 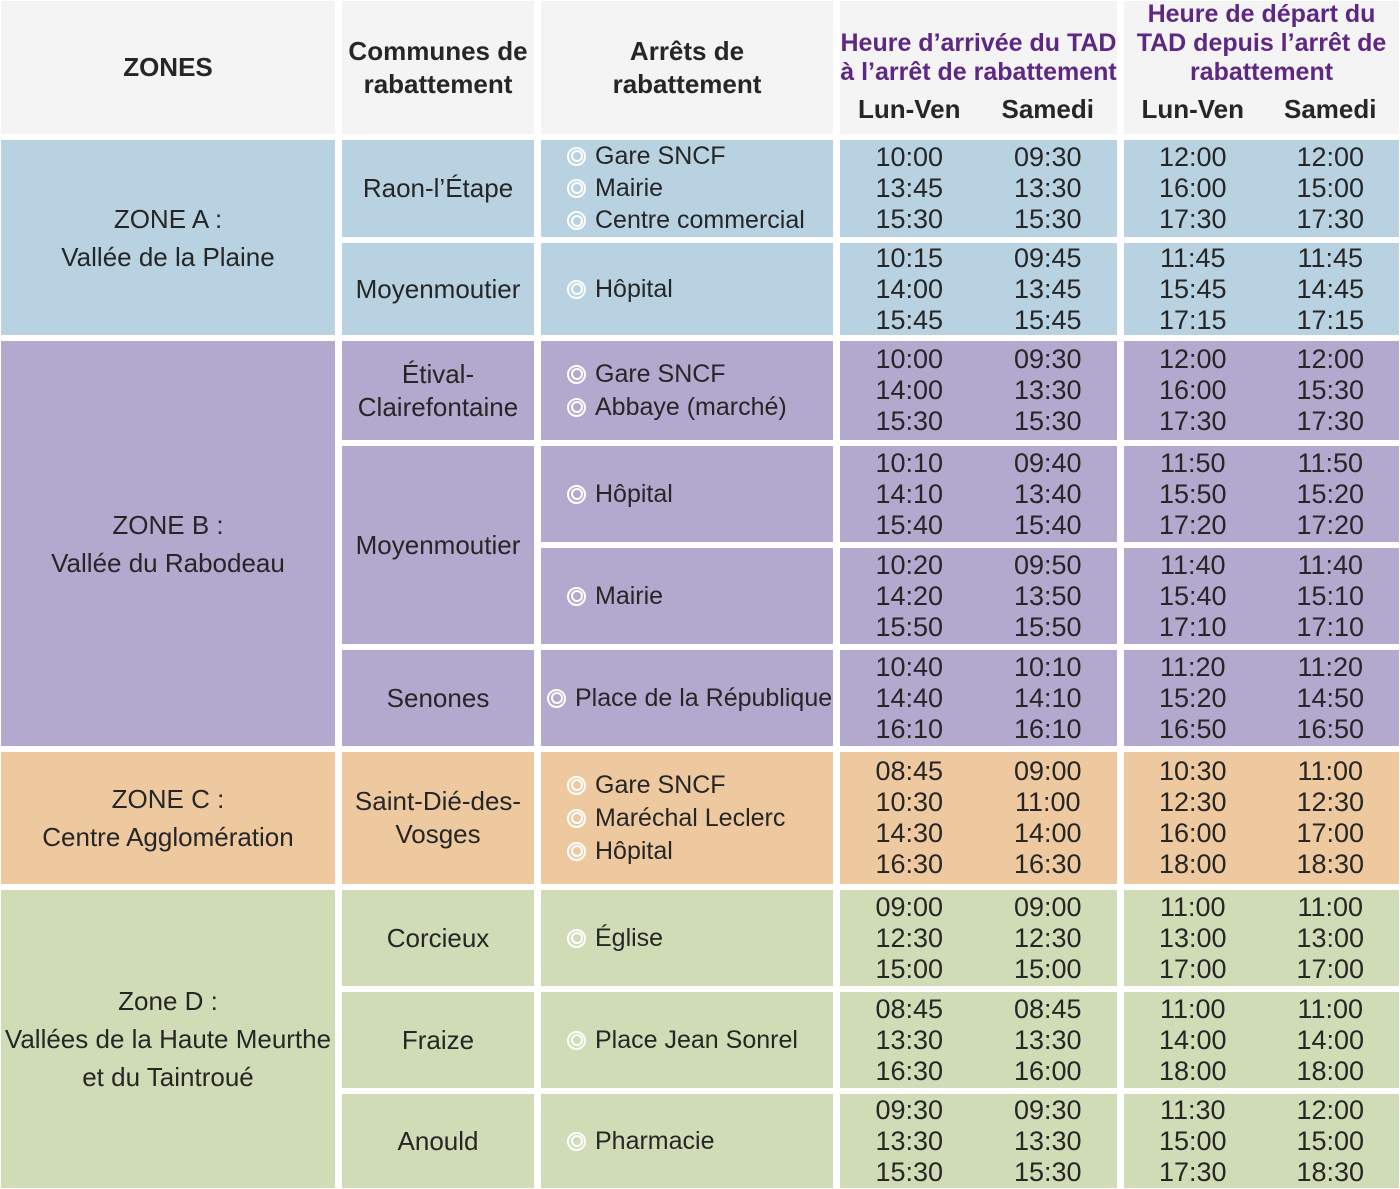 What do you see at coordinates (700, 818) in the screenshot?
I see `stop-row: Maréchal Leclerc` at bounding box center [700, 818].